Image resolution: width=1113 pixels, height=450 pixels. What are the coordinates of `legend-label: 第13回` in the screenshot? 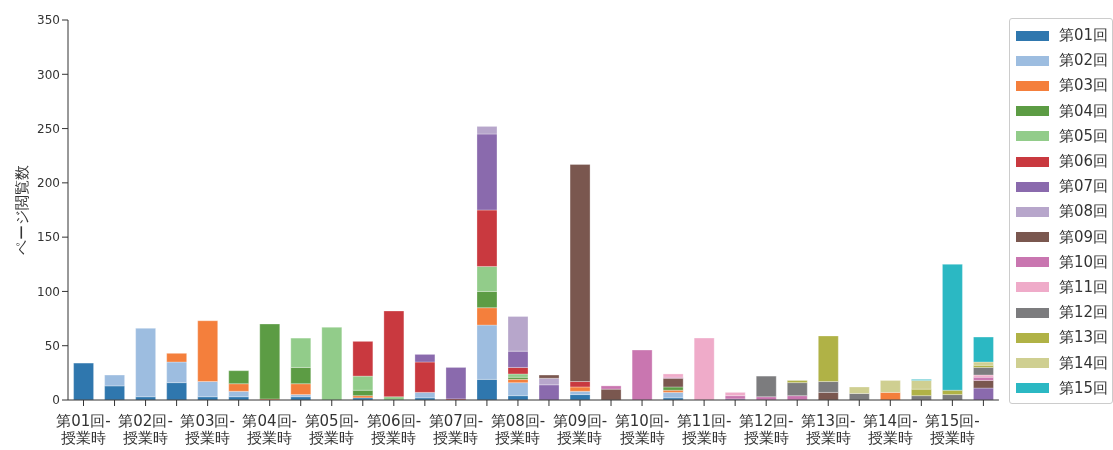 It's located at (1083, 338).